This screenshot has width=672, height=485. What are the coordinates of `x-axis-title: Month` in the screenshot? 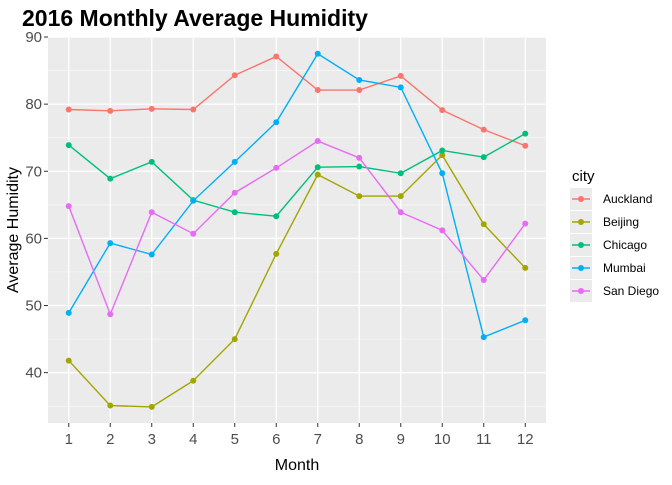 It's located at (297, 465).